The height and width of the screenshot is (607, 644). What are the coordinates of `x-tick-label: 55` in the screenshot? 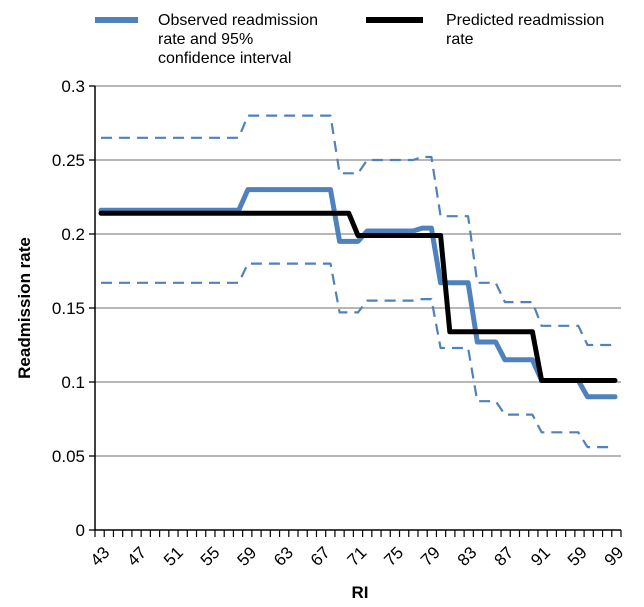 It's located at (210, 556).